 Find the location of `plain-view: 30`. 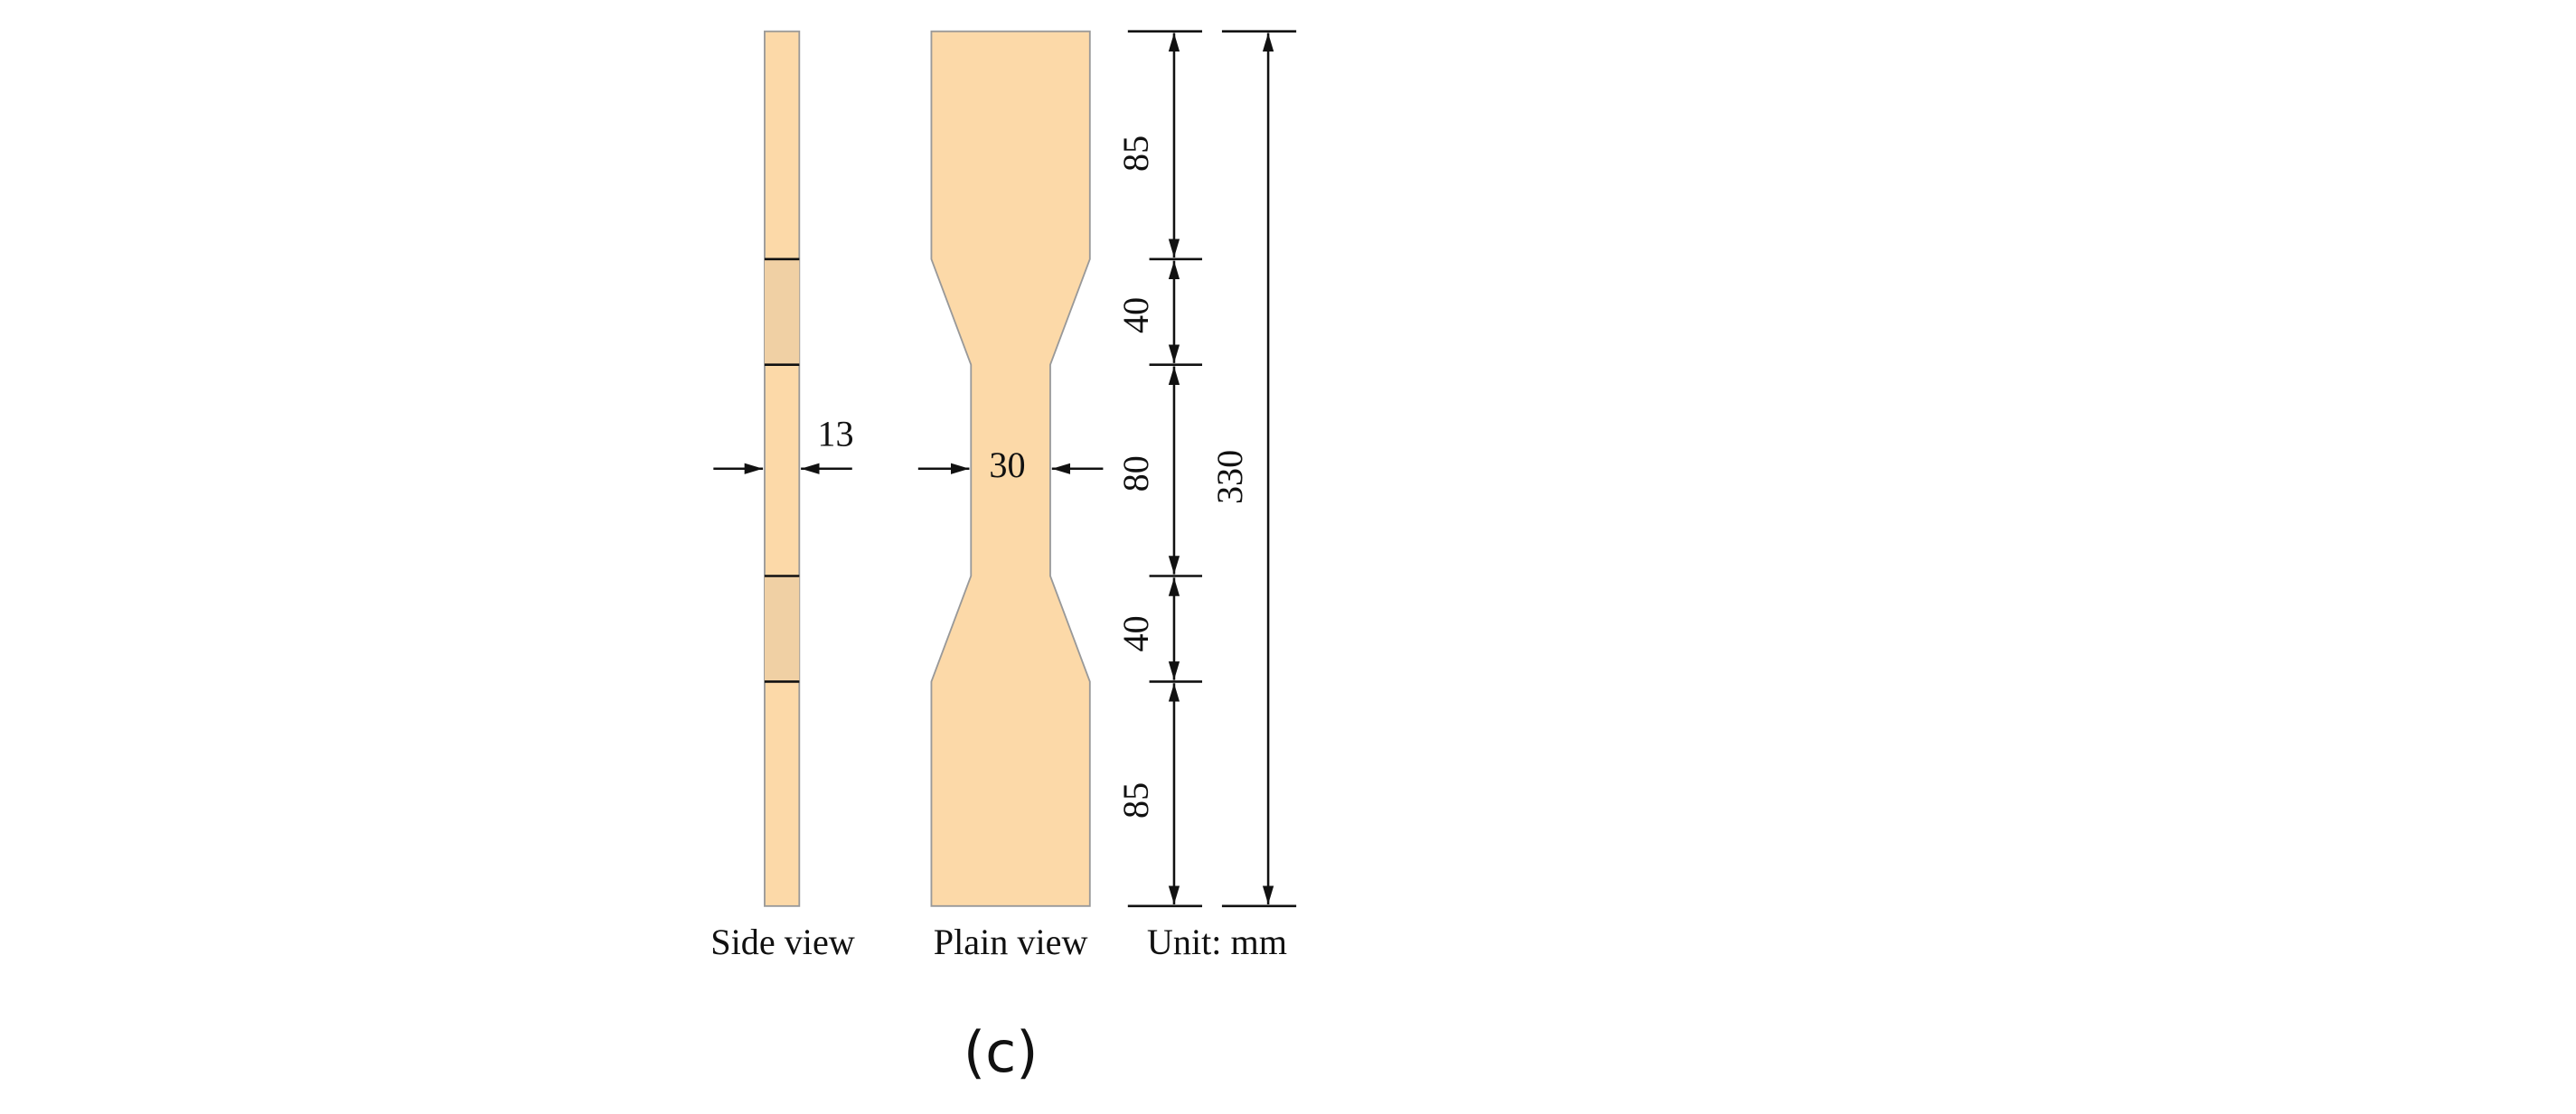

plain-view: 30 is located at coordinates (1011, 469).